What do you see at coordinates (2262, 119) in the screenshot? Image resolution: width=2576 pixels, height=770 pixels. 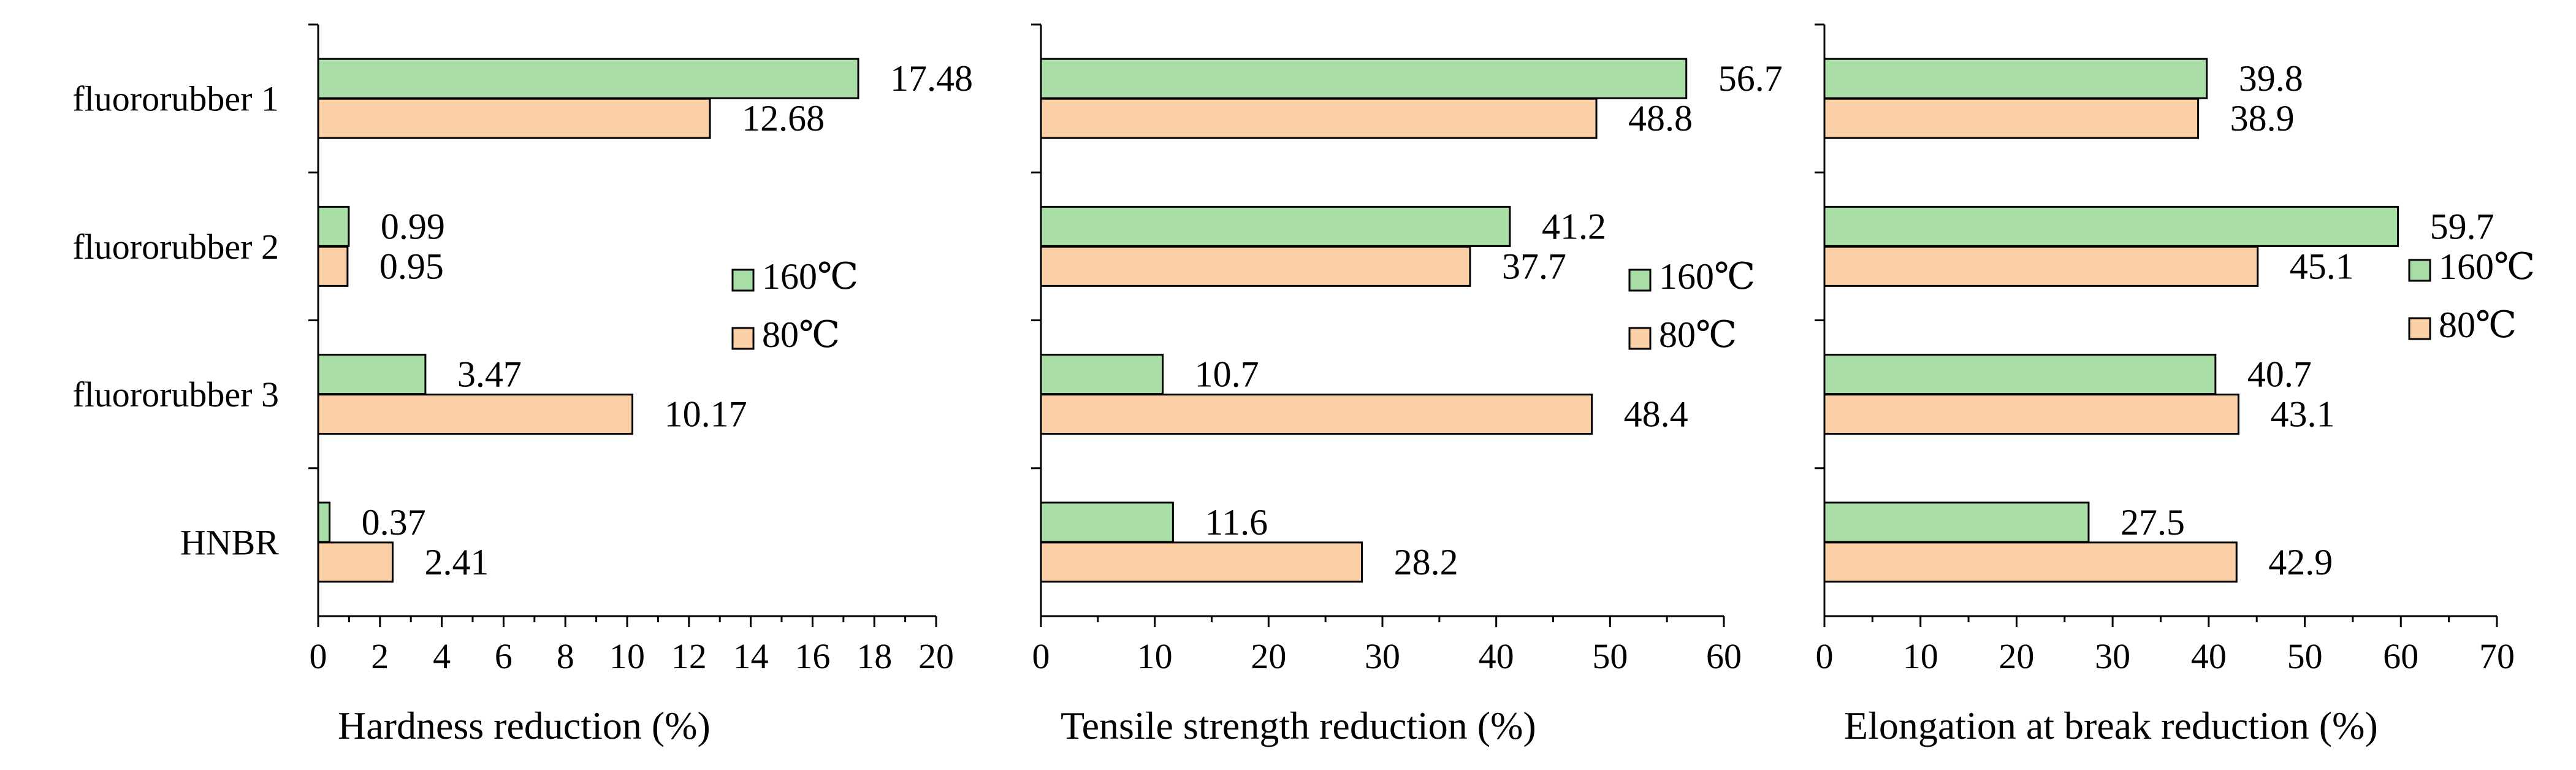 I see `data-label-fluororubber-1-80: 38.9` at bounding box center [2262, 119].